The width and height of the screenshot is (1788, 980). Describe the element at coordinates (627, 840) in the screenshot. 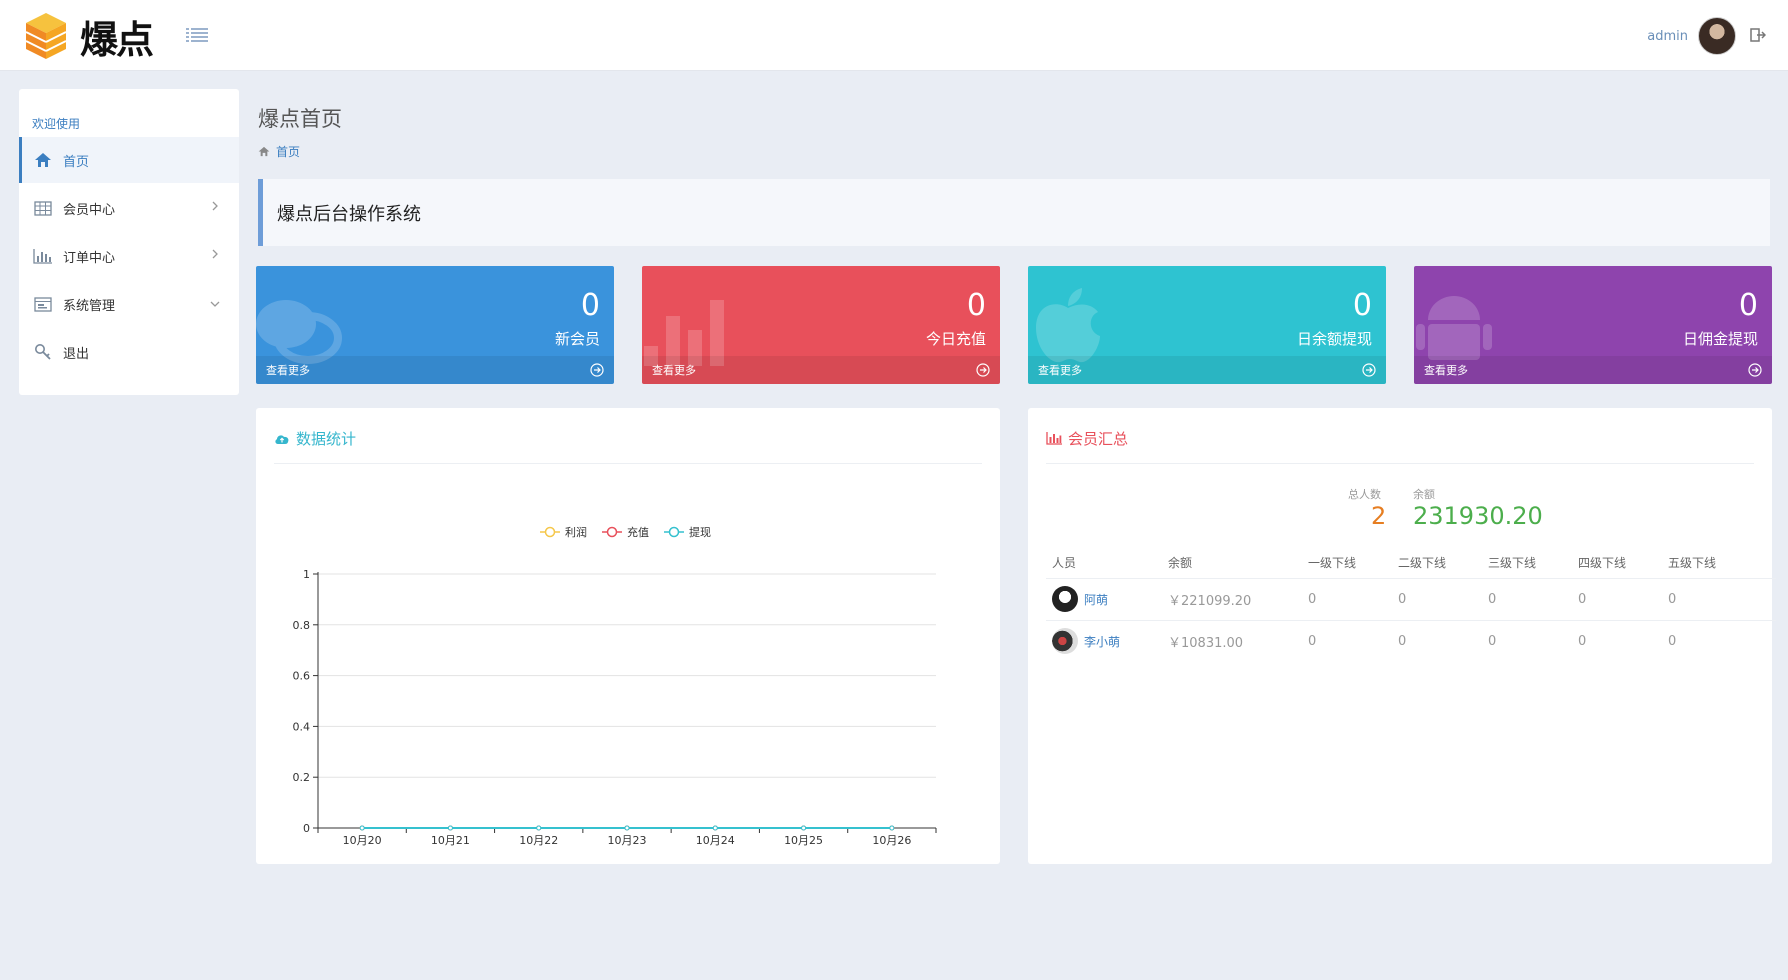

I see `x-tick-label: 10月23` at that location.